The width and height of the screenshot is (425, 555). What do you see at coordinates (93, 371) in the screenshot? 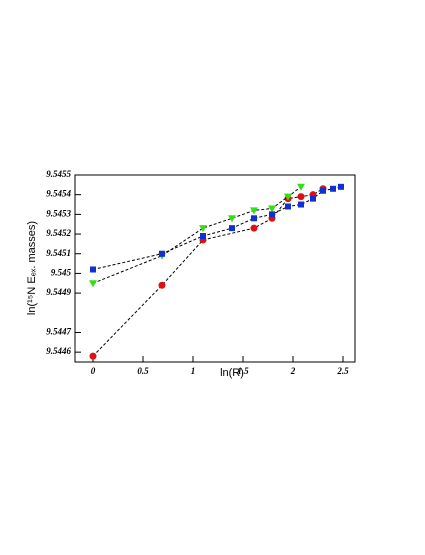
I see `x-tick-label: 0` at bounding box center [93, 371].